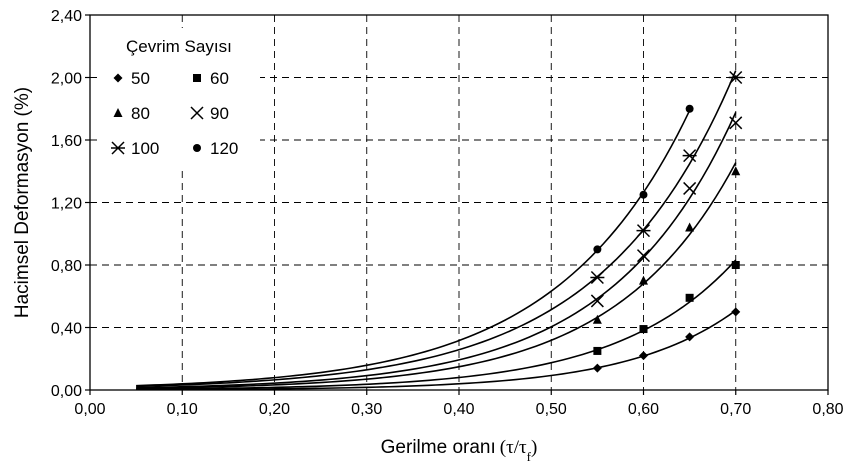 This screenshot has width=852, height=468. Describe the element at coordinates (224, 148) in the screenshot. I see `legend-label-120: 120` at that location.